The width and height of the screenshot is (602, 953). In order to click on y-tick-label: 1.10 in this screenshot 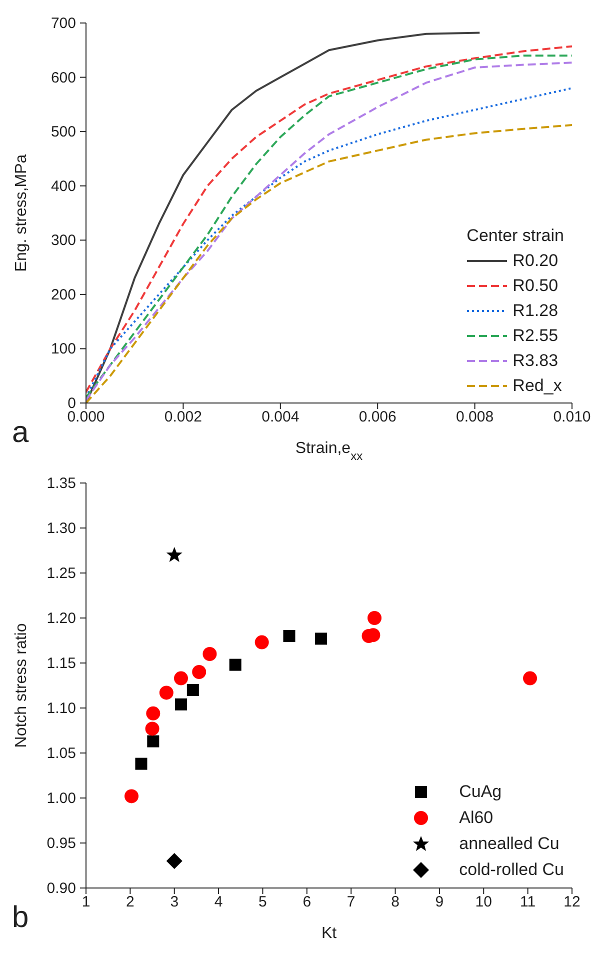, I will do `click(61, 708)`.